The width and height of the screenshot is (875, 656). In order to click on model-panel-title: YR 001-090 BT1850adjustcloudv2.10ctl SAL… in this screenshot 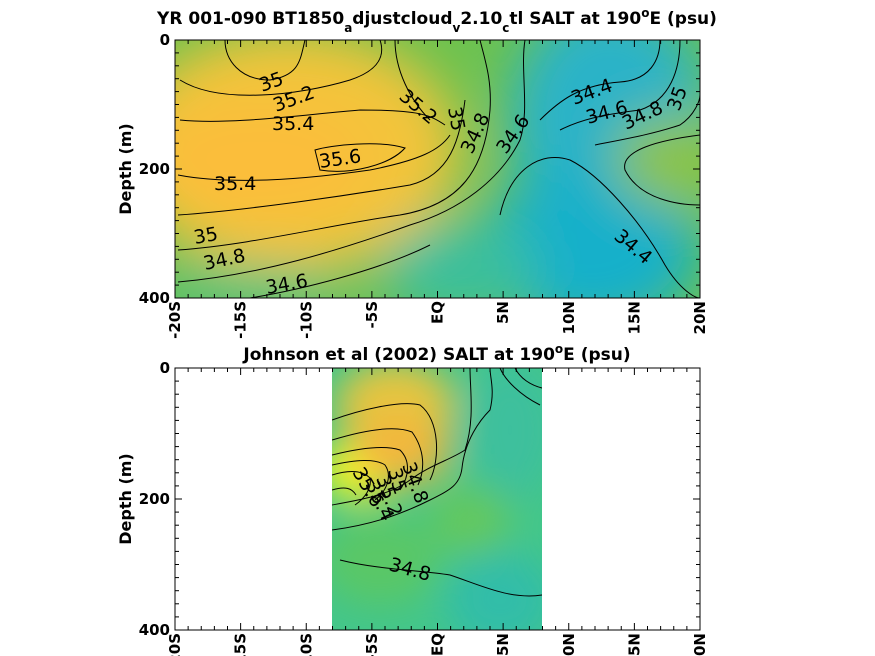, I will do `click(436, 20)`.